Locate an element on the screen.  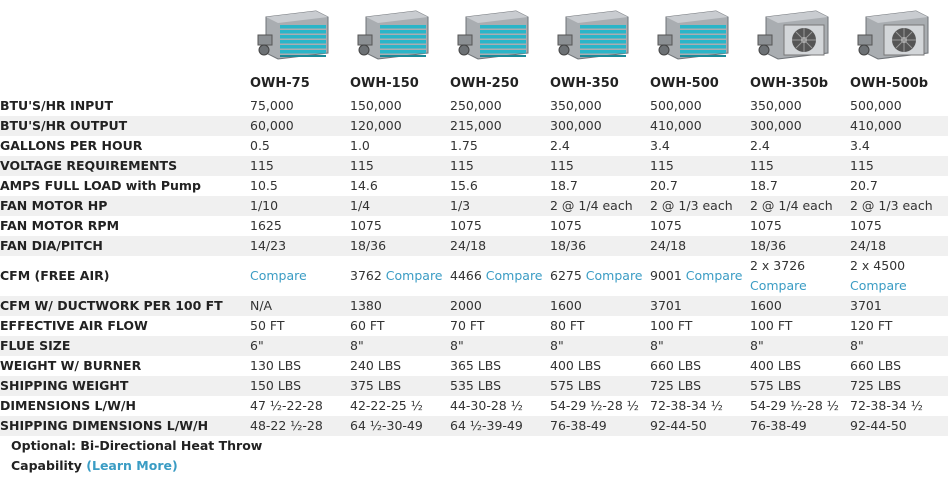
spec-value: 47 ½-22-28 is located at coordinates (286, 405).